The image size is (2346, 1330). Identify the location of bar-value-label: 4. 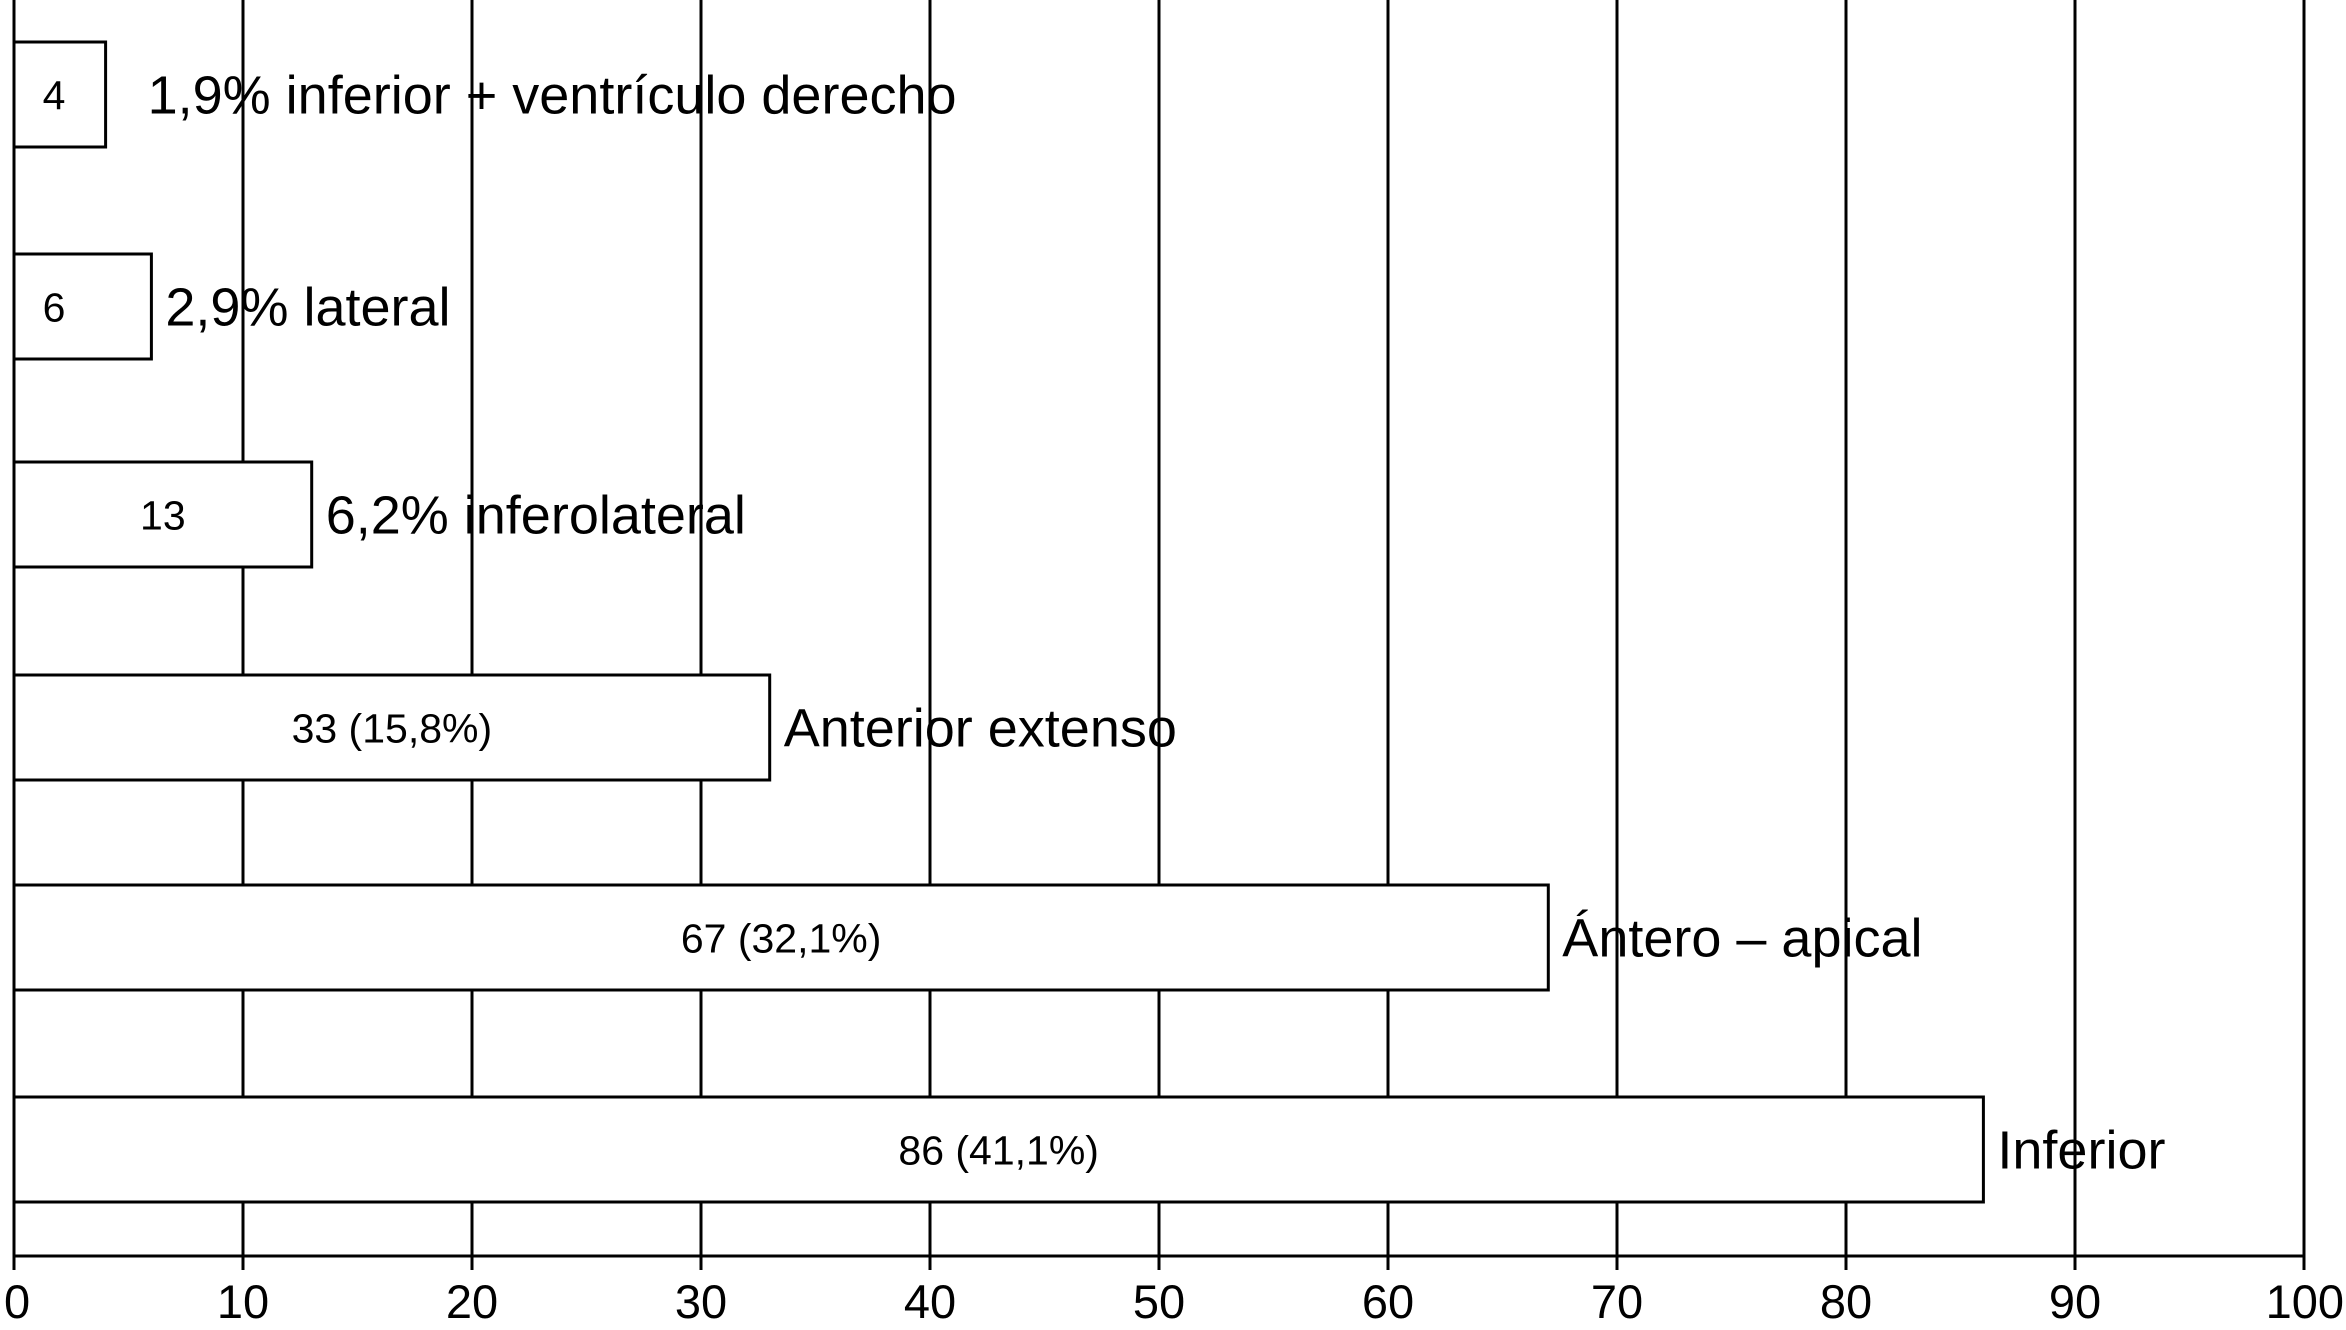
(54, 96).